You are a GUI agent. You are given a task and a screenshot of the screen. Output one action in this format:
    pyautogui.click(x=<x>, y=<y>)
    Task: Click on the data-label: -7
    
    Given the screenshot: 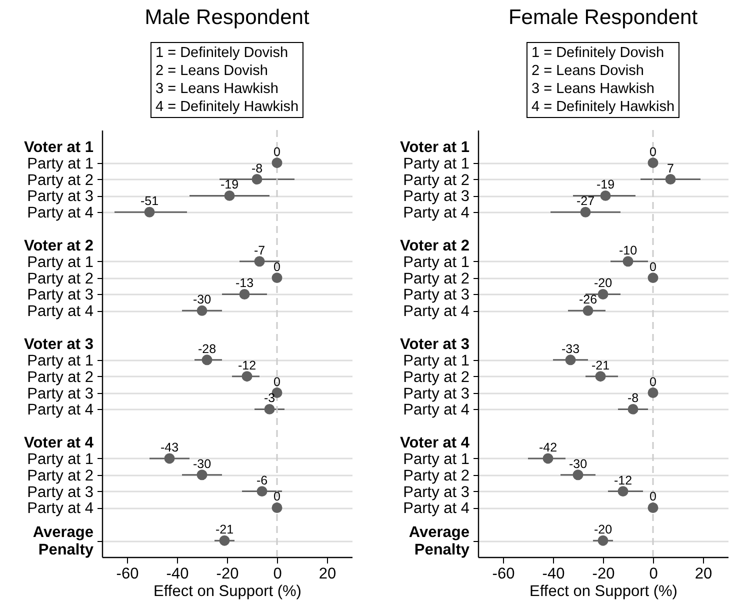 What is the action you would take?
    pyautogui.click(x=260, y=250)
    